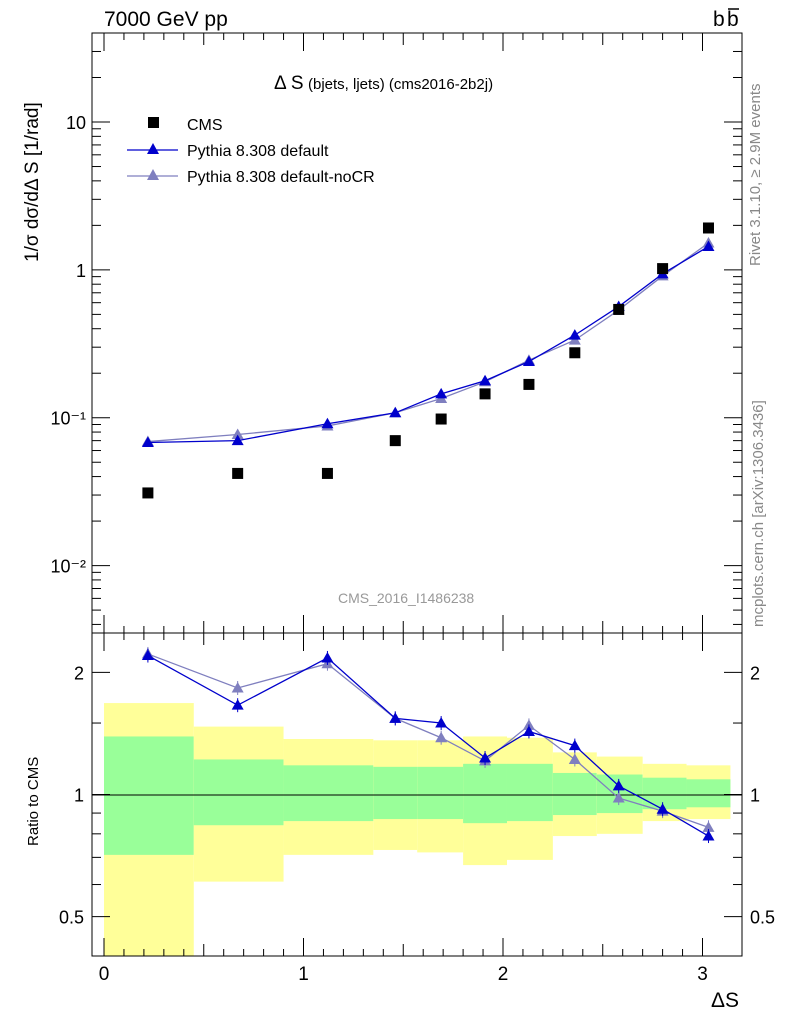 This screenshot has width=786, height=1029. What do you see at coordinates (205, 125) in the screenshot?
I see `legend-cms-label: CMS` at bounding box center [205, 125].